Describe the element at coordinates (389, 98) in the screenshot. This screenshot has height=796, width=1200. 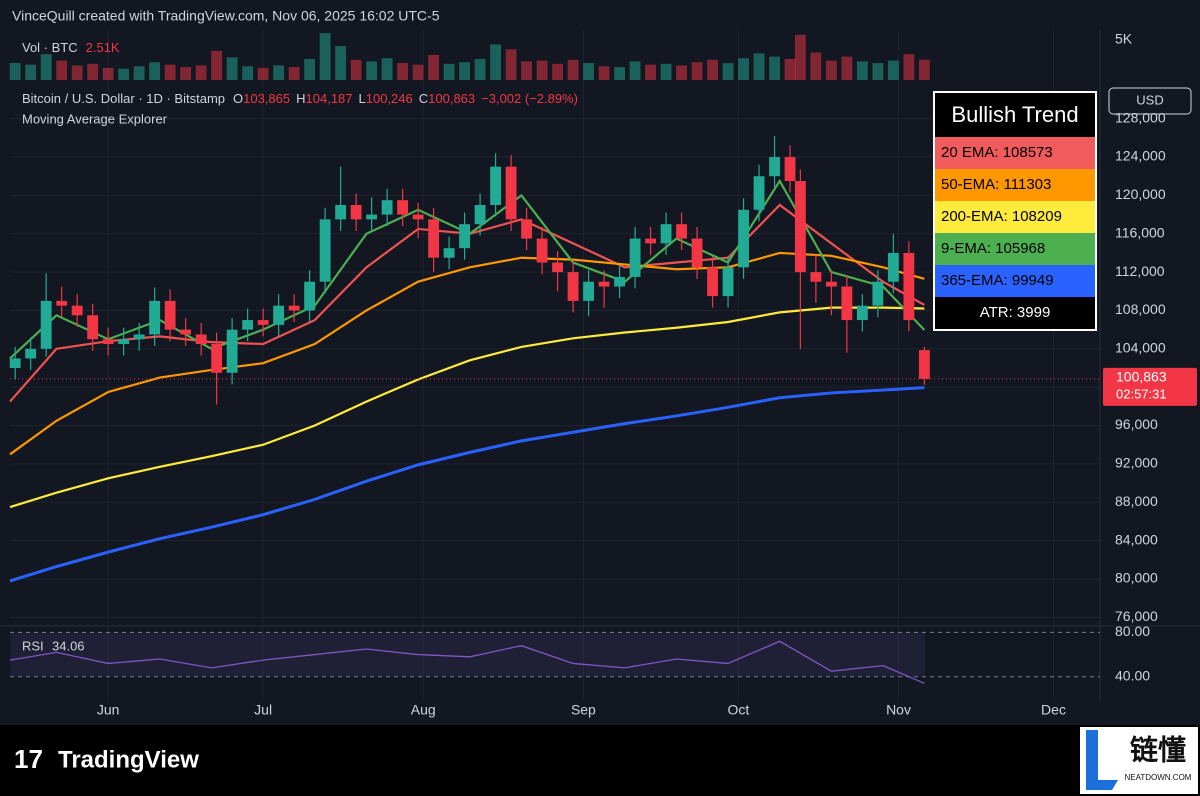
I see `l-value: 100,246` at that location.